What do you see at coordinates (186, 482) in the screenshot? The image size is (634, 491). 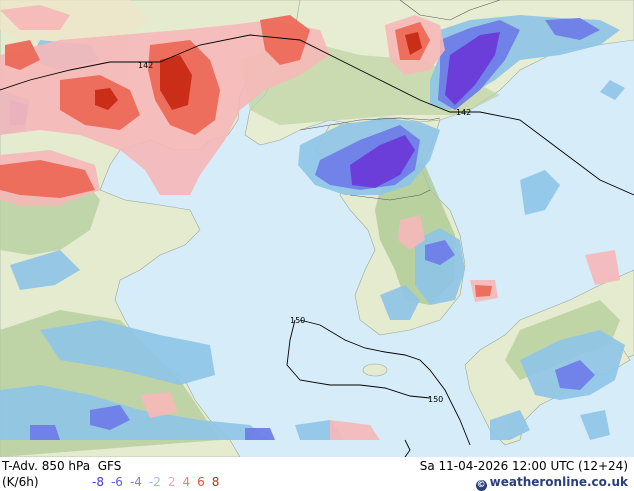 I see `legend-value: 4` at bounding box center [186, 482].